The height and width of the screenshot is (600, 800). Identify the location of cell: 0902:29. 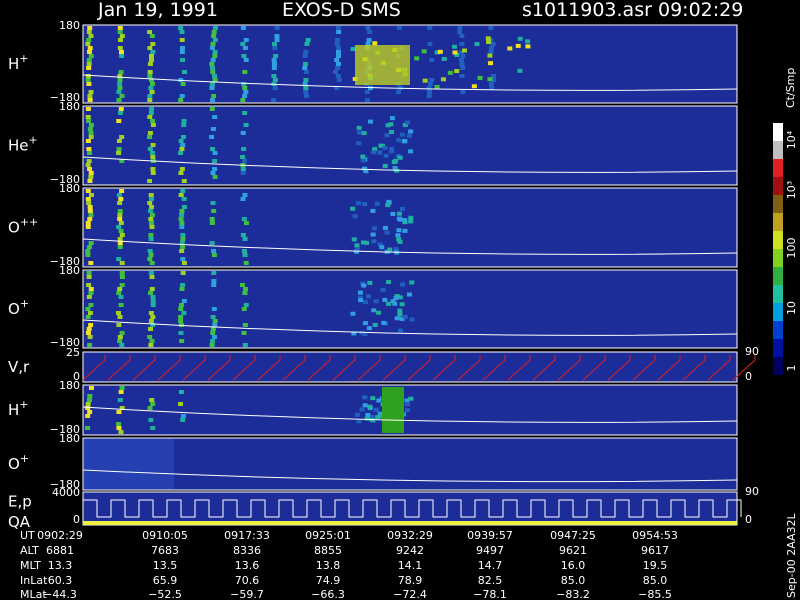
(60, 535).